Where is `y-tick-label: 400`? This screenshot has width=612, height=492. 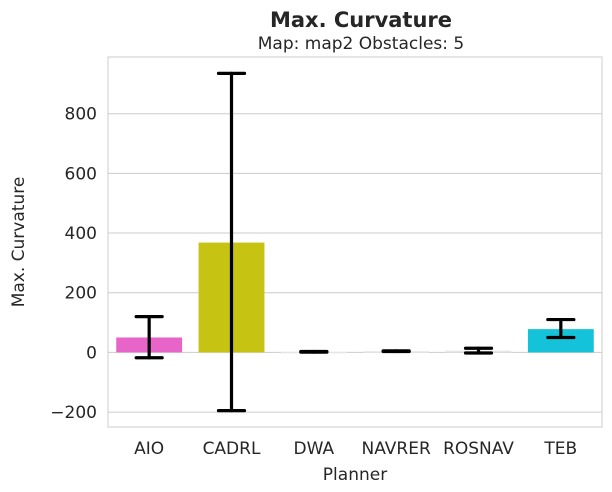
y-tick-label: 400 is located at coordinates (81, 234).